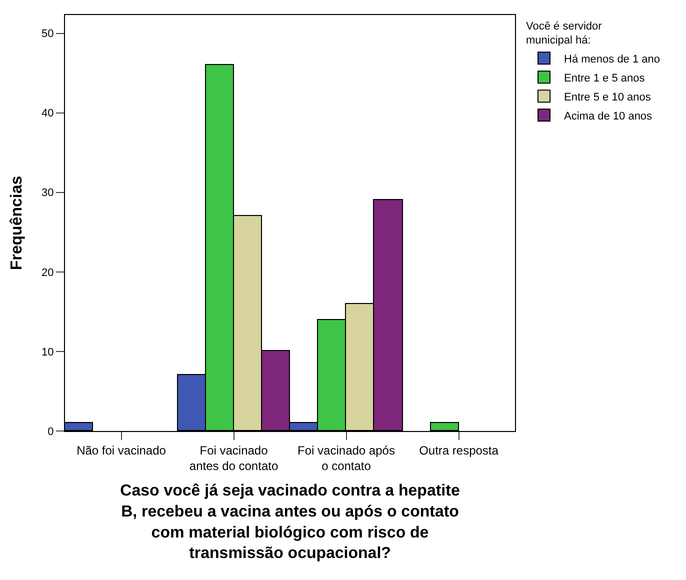 The height and width of the screenshot is (580, 686). What do you see at coordinates (608, 116) in the screenshot?
I see `legend-label: Acima de 10 anos` at bounding box center [608, 116].